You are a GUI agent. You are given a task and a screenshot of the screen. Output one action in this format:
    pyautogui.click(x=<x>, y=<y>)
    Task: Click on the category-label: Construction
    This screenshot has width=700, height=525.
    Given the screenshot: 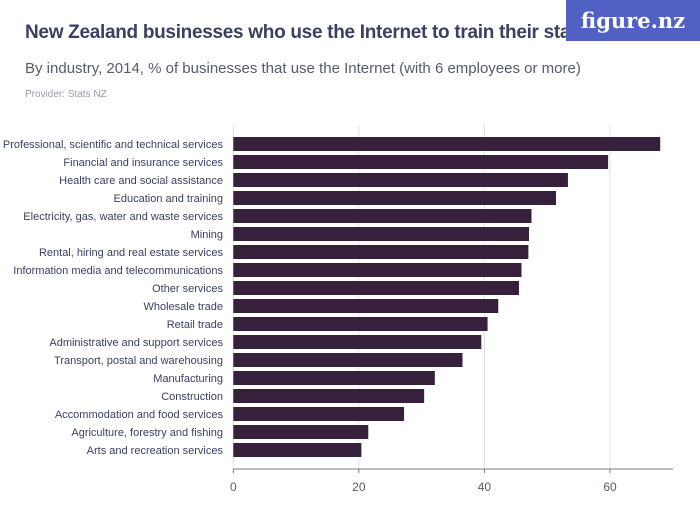 What is the action you would take?
    pyautogui.click(x=192, y=397)
    